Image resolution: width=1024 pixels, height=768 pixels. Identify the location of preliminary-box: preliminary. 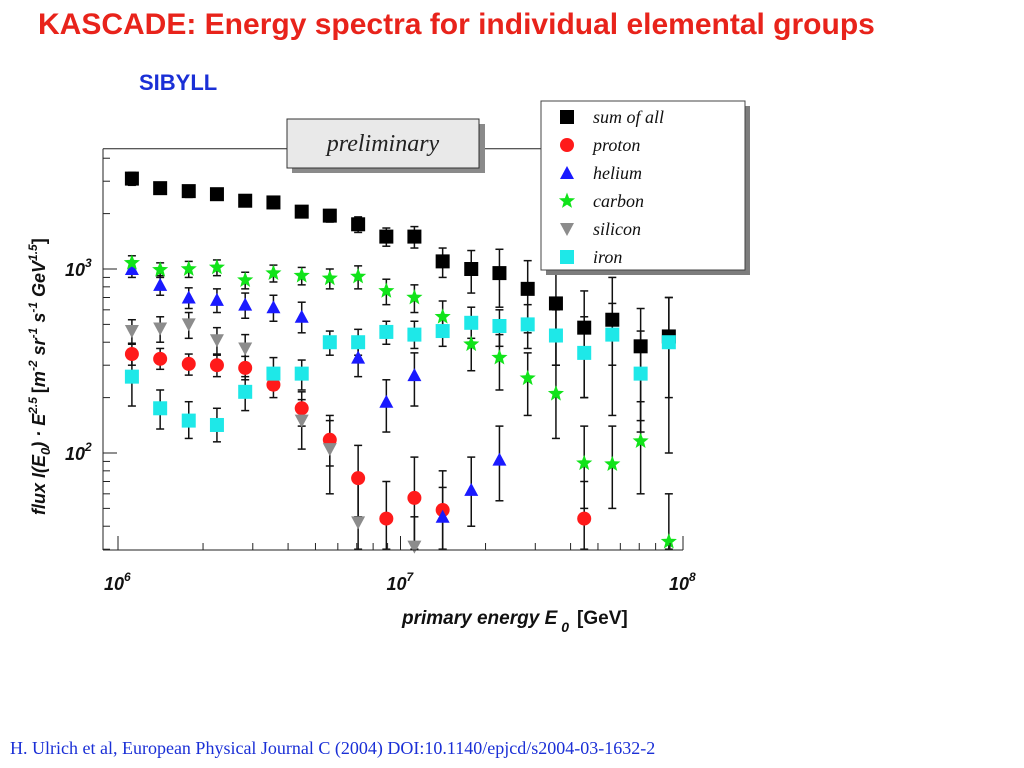
(385, 145).